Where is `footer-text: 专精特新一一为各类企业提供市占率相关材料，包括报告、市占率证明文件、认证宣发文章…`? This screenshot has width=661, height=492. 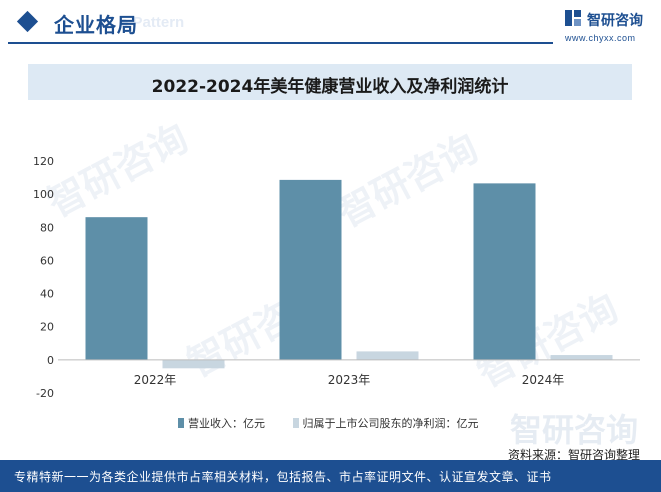
footer-text: 专精特新一一为各类企业提供市占率相关材料，包括报告、市占率证明文件、认证宣发文章… is located at coordinates (283, 477).